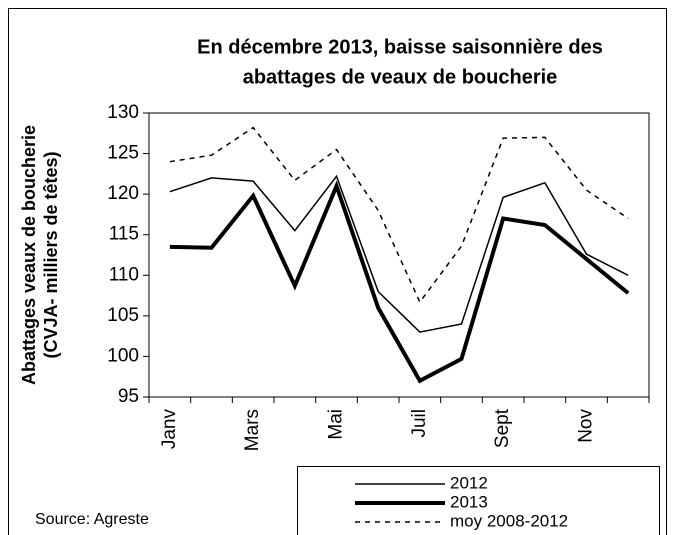 Image resolution: width=675 pixels, height=535 pixels. I want to click on x-tick-label: Juil, so click(419, 423).